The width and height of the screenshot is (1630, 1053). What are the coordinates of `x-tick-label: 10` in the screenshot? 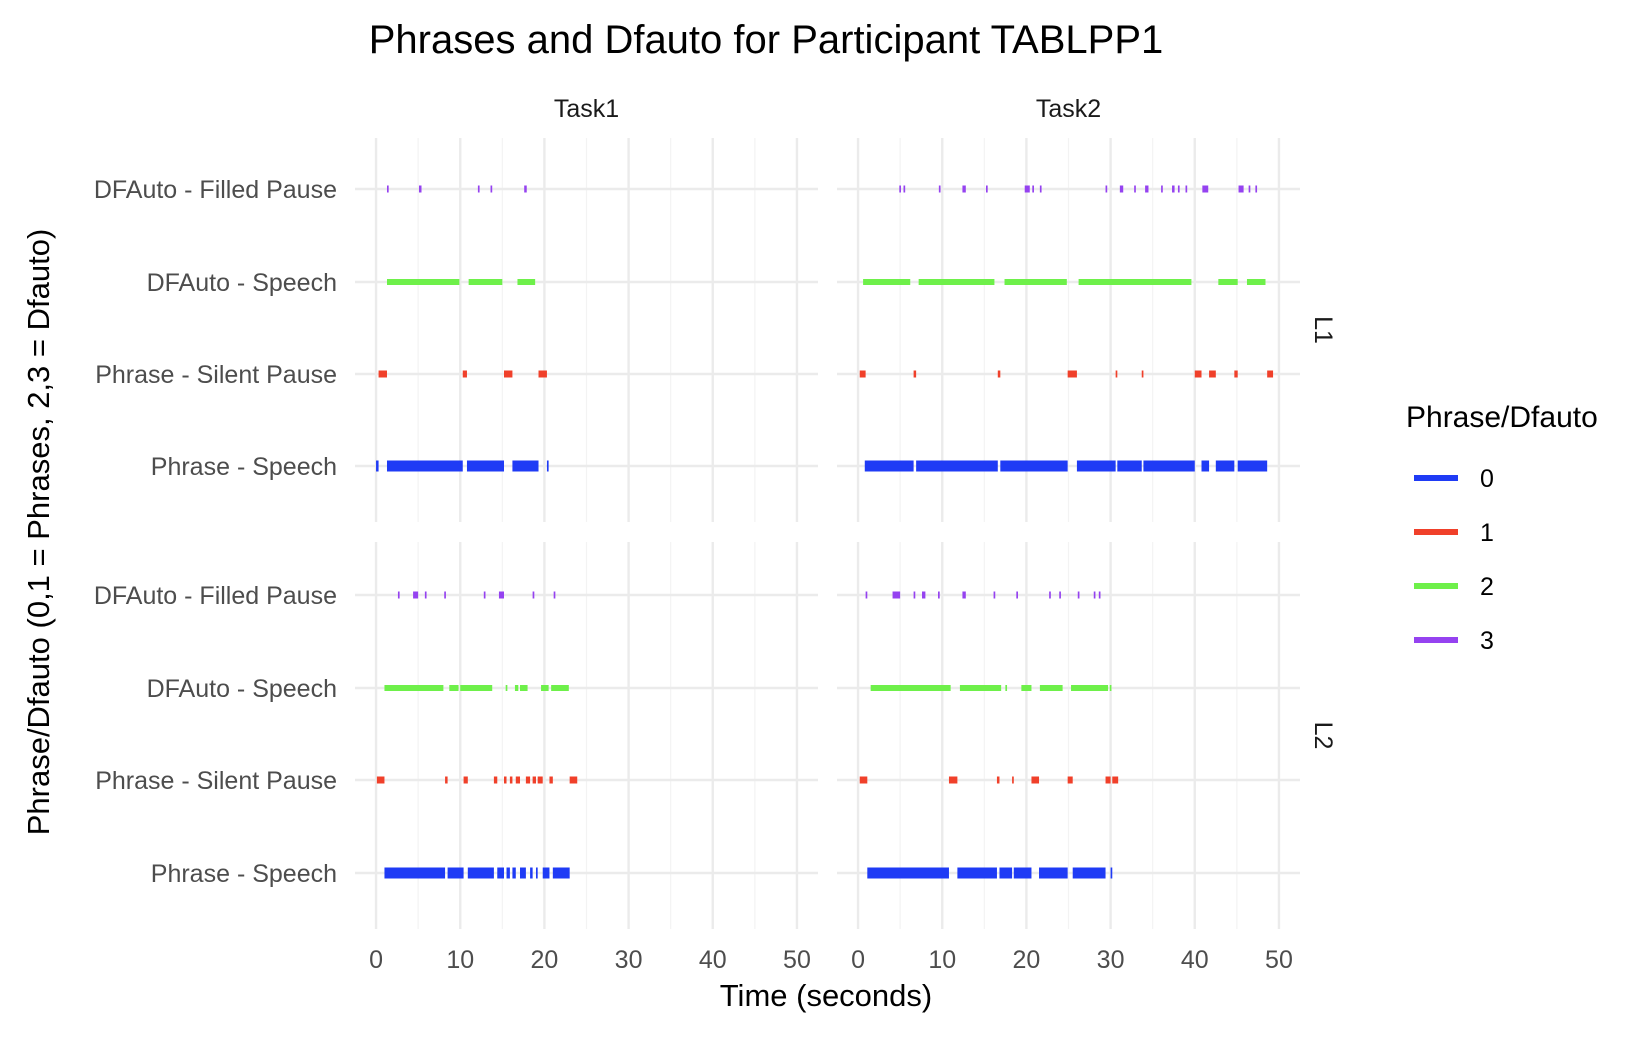 It's located at (942, 960).